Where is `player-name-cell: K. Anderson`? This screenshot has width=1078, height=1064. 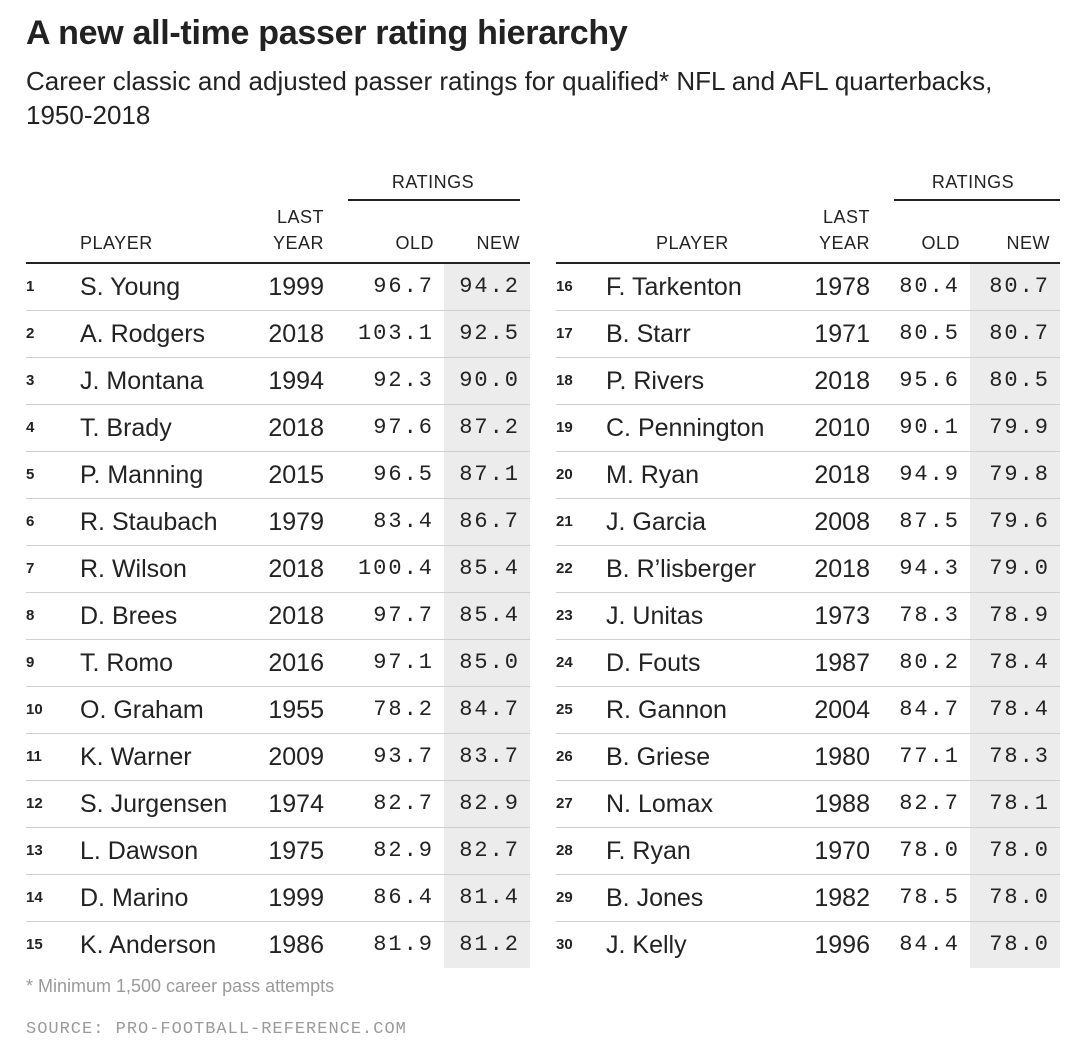 player-name-cell: K. Anderson is located at coordinates (148, 945).